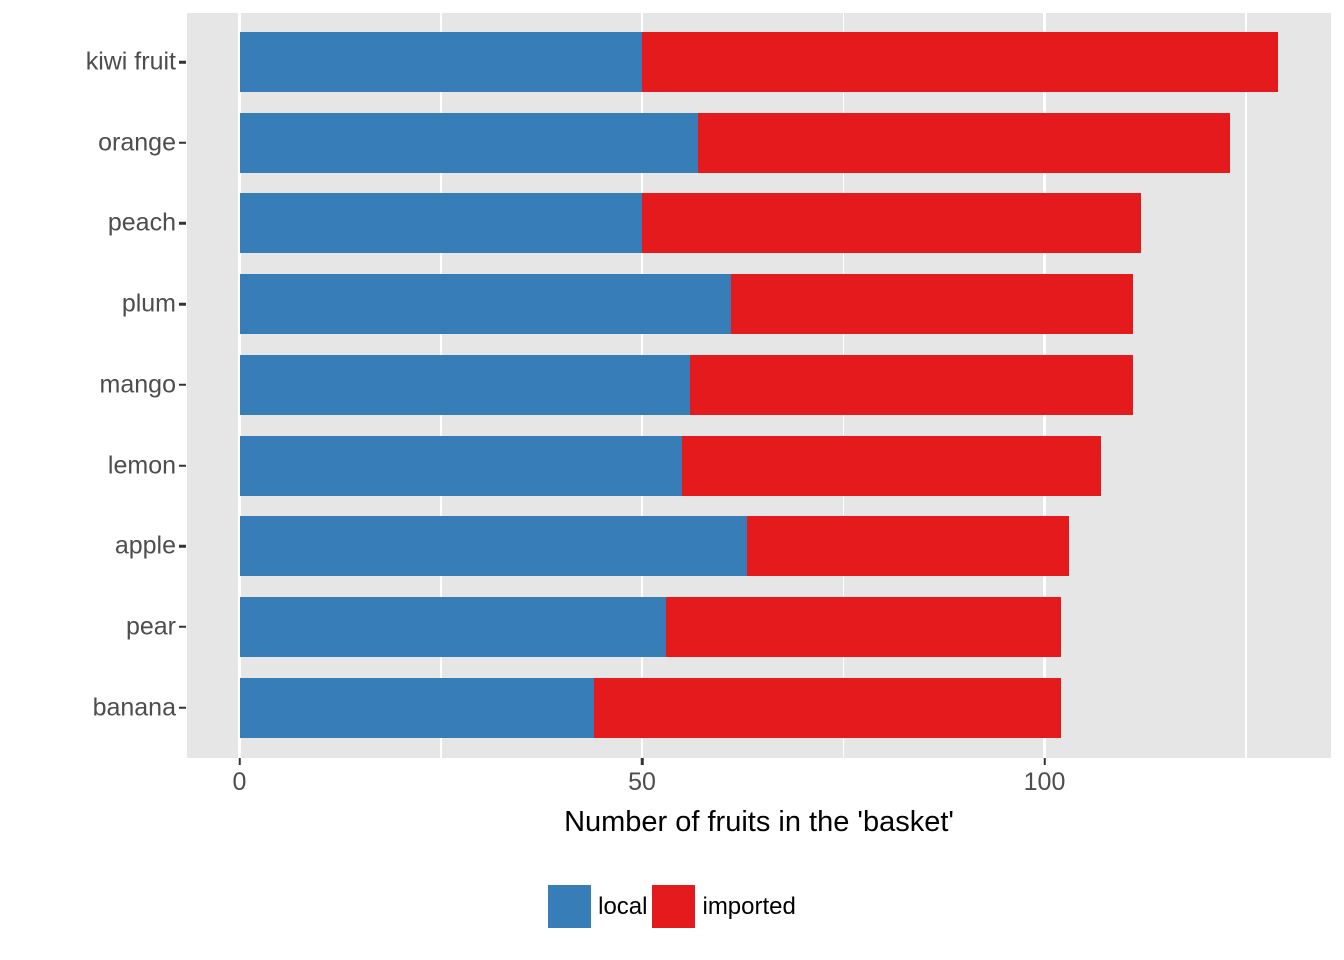 The image size is (1344, 960). What do you see at coordinates (642, 782) in the screenshot?
I see `x-axis-tick-label: 50` at bounding box center [642, 782].